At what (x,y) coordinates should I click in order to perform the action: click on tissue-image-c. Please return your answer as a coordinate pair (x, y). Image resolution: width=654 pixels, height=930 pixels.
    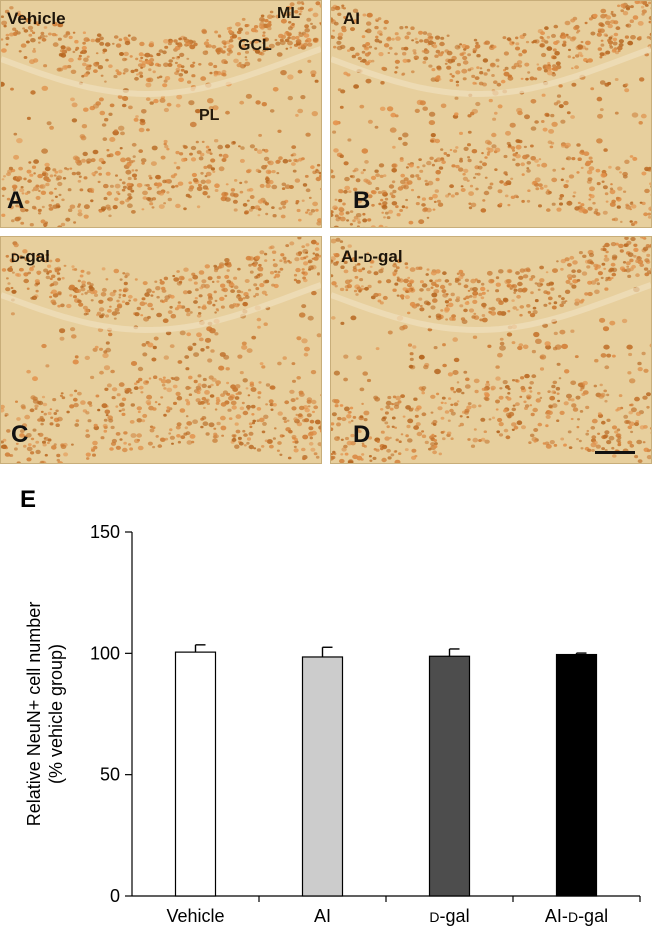
    Looking at the image, I should click on (161, 350).